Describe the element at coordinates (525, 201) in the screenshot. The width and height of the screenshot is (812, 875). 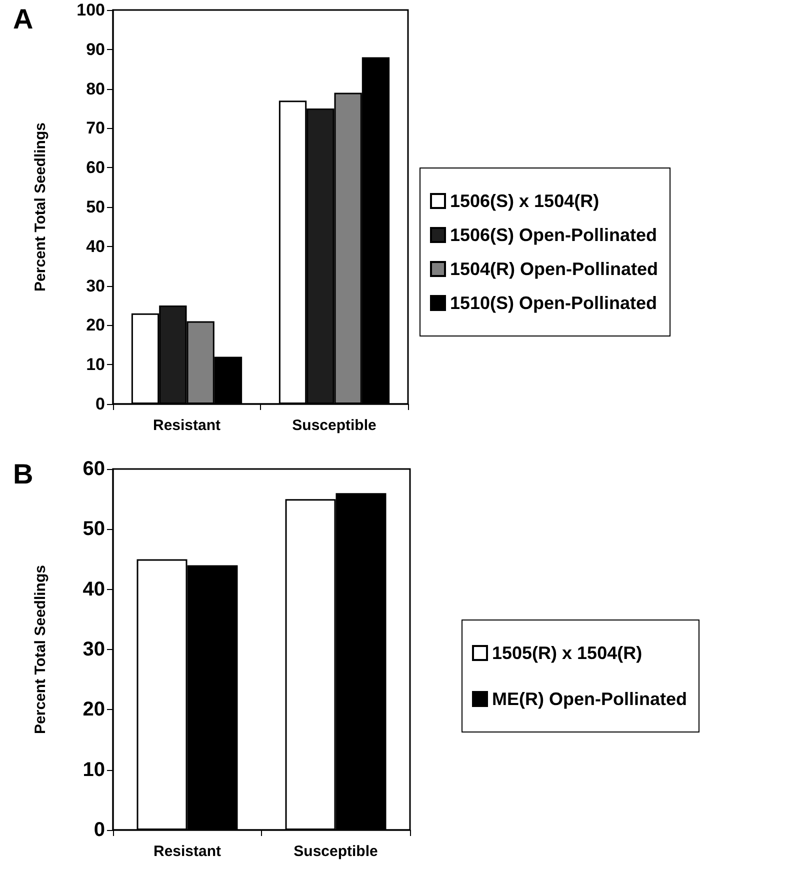
I see `legend-label: 1506(S) x 1504(R)` at that location.